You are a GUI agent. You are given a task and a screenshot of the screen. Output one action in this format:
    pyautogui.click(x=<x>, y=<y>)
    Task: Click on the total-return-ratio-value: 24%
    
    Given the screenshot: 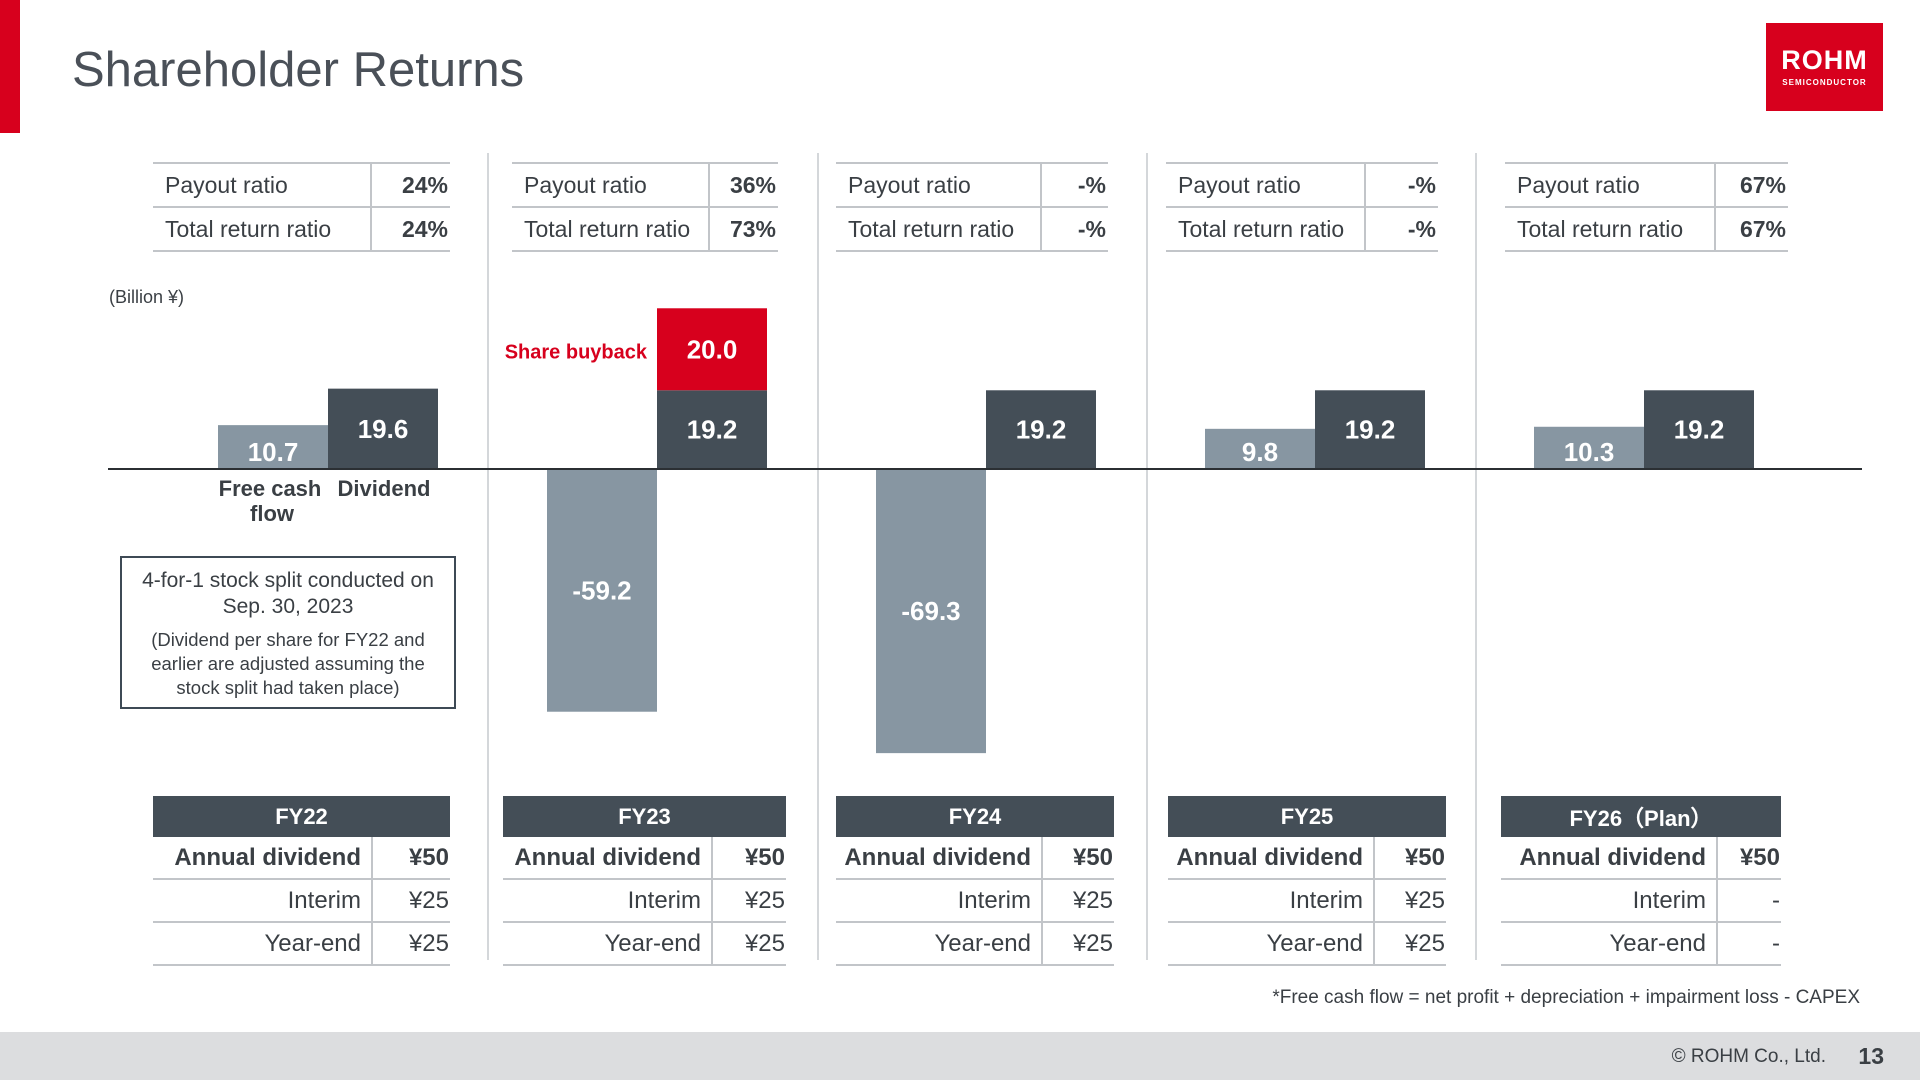 What is the action you would take?
    pyautogui.click(x=410, y=229)
    